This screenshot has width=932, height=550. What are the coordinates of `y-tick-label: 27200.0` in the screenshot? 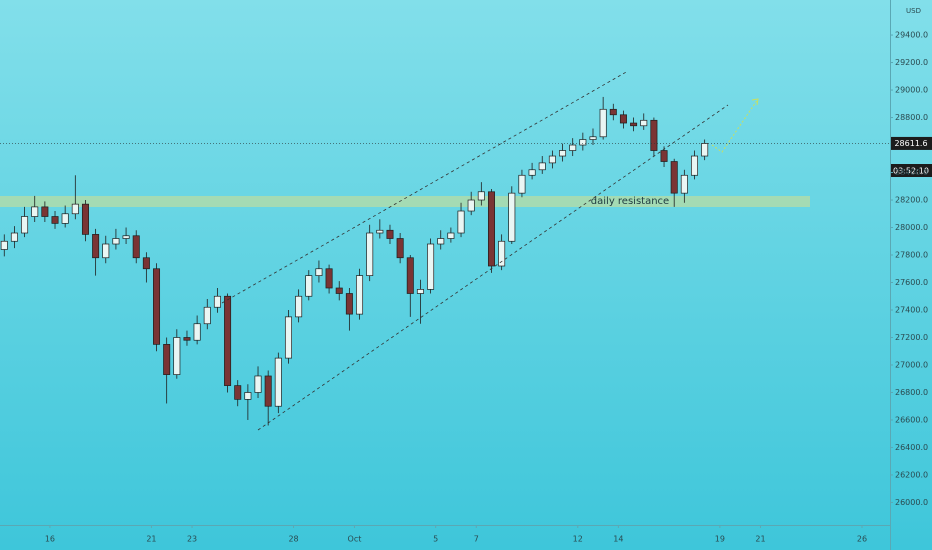 It's located at (911, 337).